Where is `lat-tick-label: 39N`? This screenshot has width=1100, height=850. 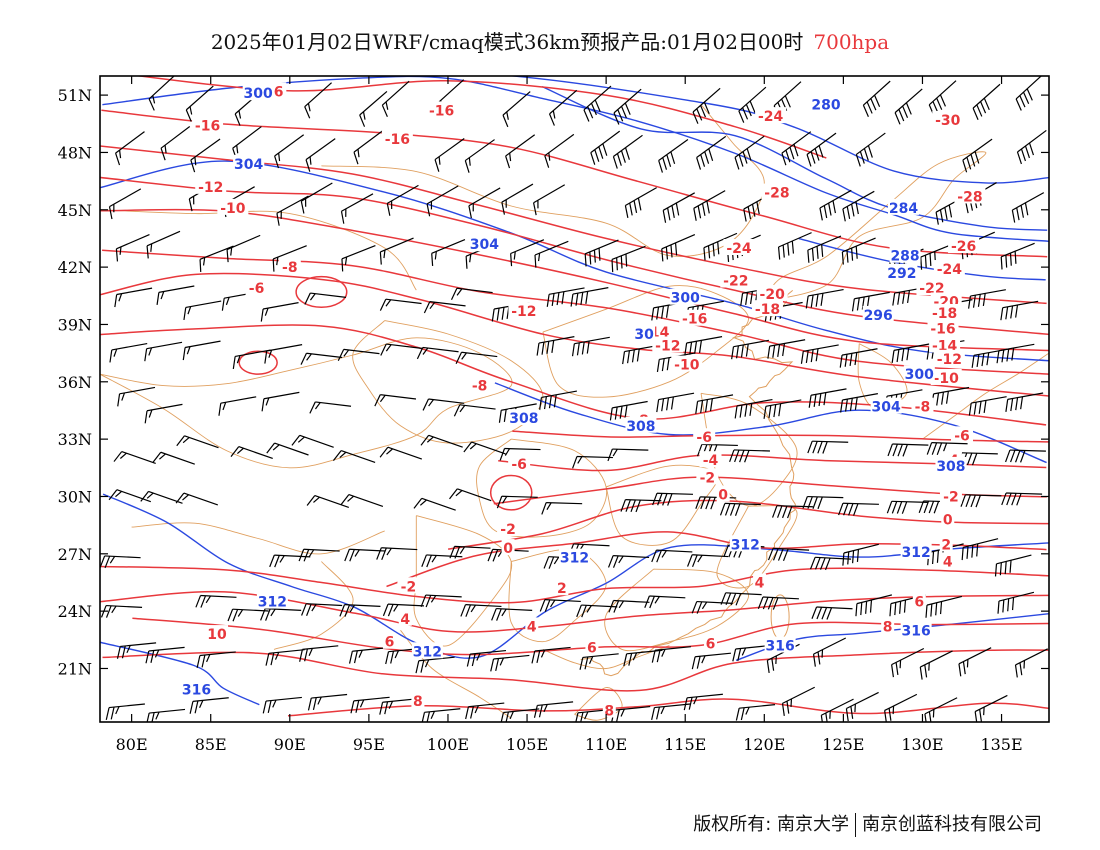
lat-tick-label: 39N is located at coordinates (75, 324).